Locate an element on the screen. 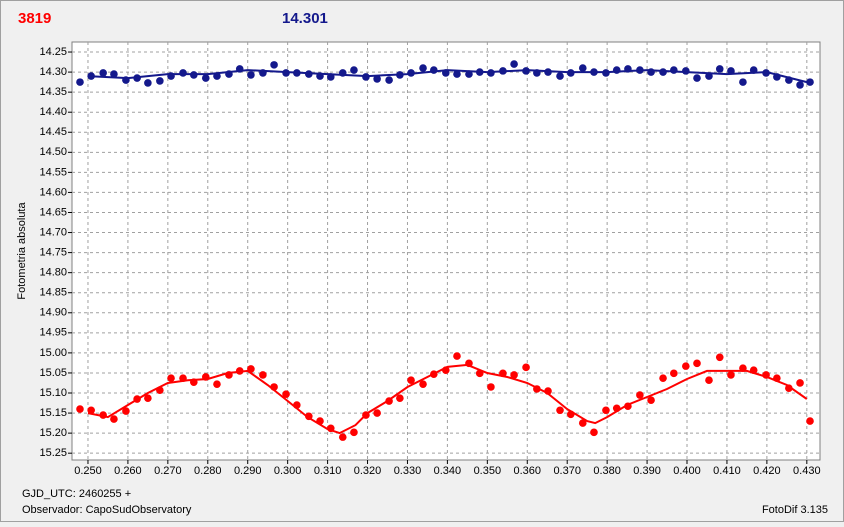 Image resolution: width=844 pixels, height=527 pixels. footer-text: Observador: CapoSudObservatory is located at coordinates (107, 510).